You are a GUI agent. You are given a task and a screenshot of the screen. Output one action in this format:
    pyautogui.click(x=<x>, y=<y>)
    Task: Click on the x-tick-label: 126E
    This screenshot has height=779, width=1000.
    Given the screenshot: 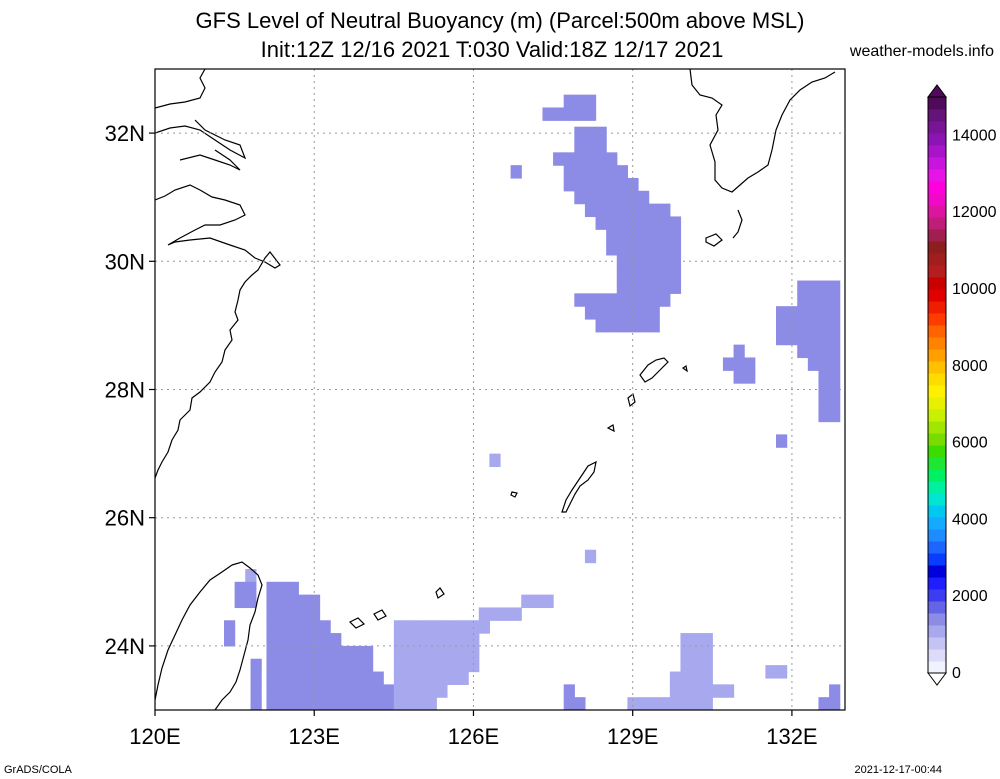 What is the action you would take?
    pyautogui.click(x=473, y=736)
    